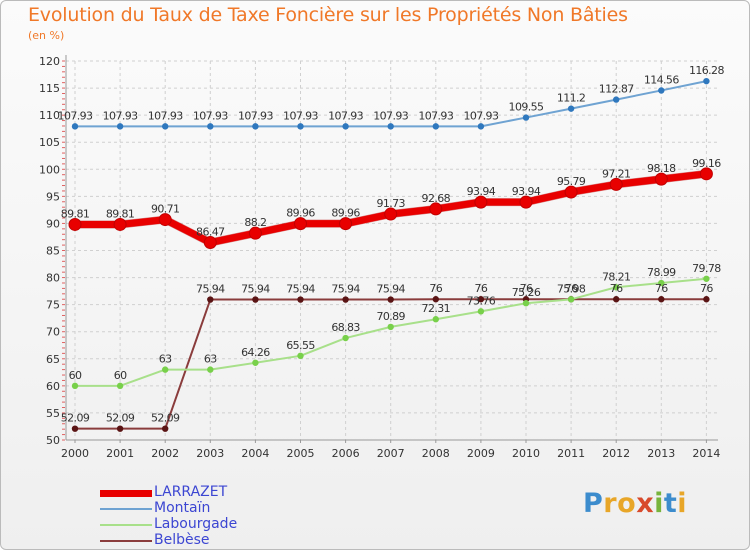 The image size is (750, 550). Describe the element at coordinates (346, 453) in the screenshot. I see `x-tick-label: 2006` at that location.